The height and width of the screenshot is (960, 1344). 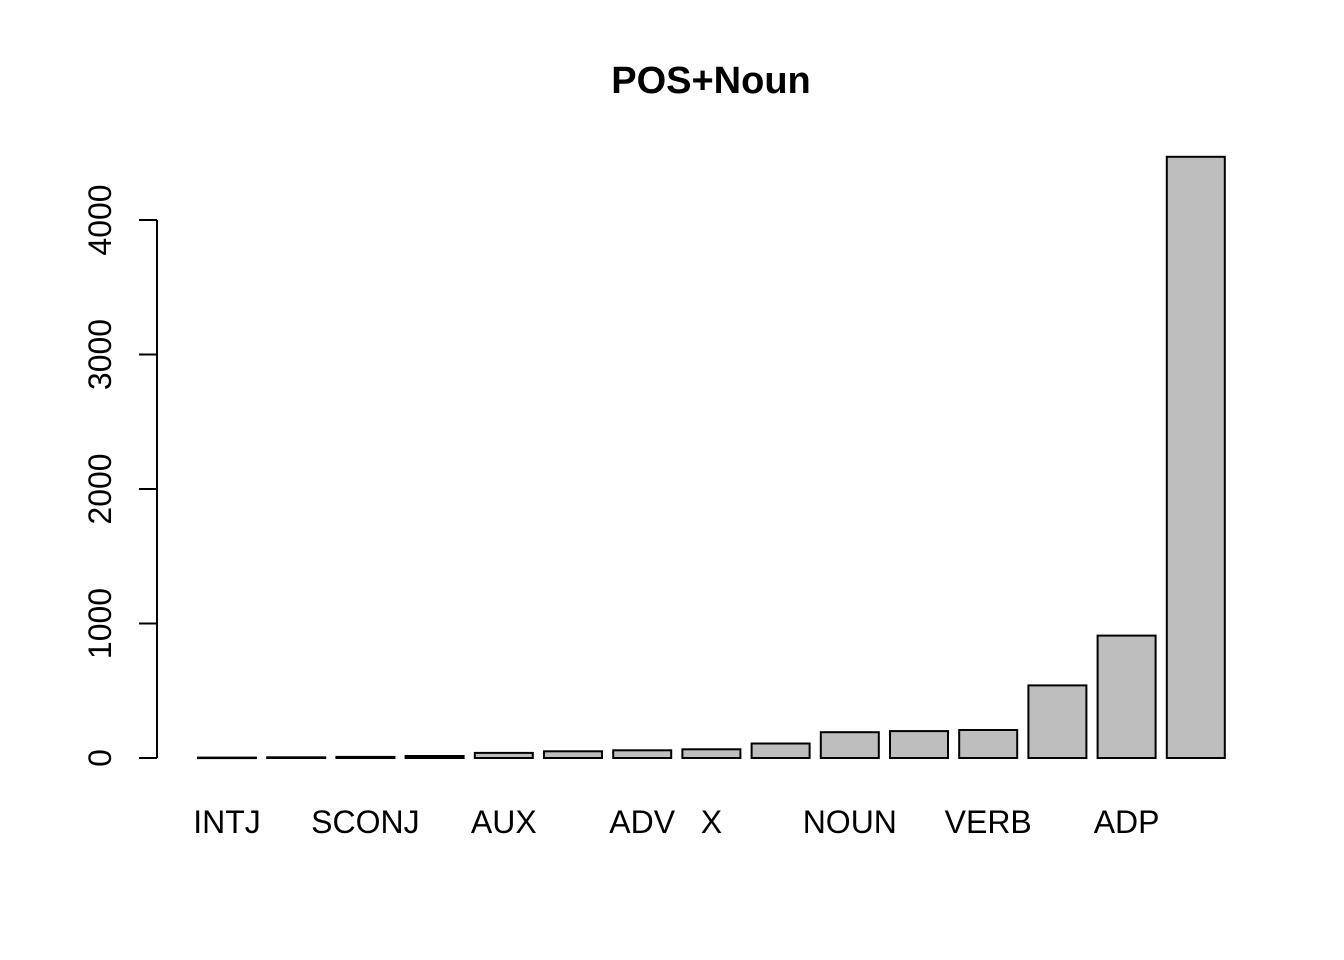 What do you see at coordinates (1127, 822) in the screenshot?
I see `x-tick-label: ADP` at bounding box center [1127, 822].